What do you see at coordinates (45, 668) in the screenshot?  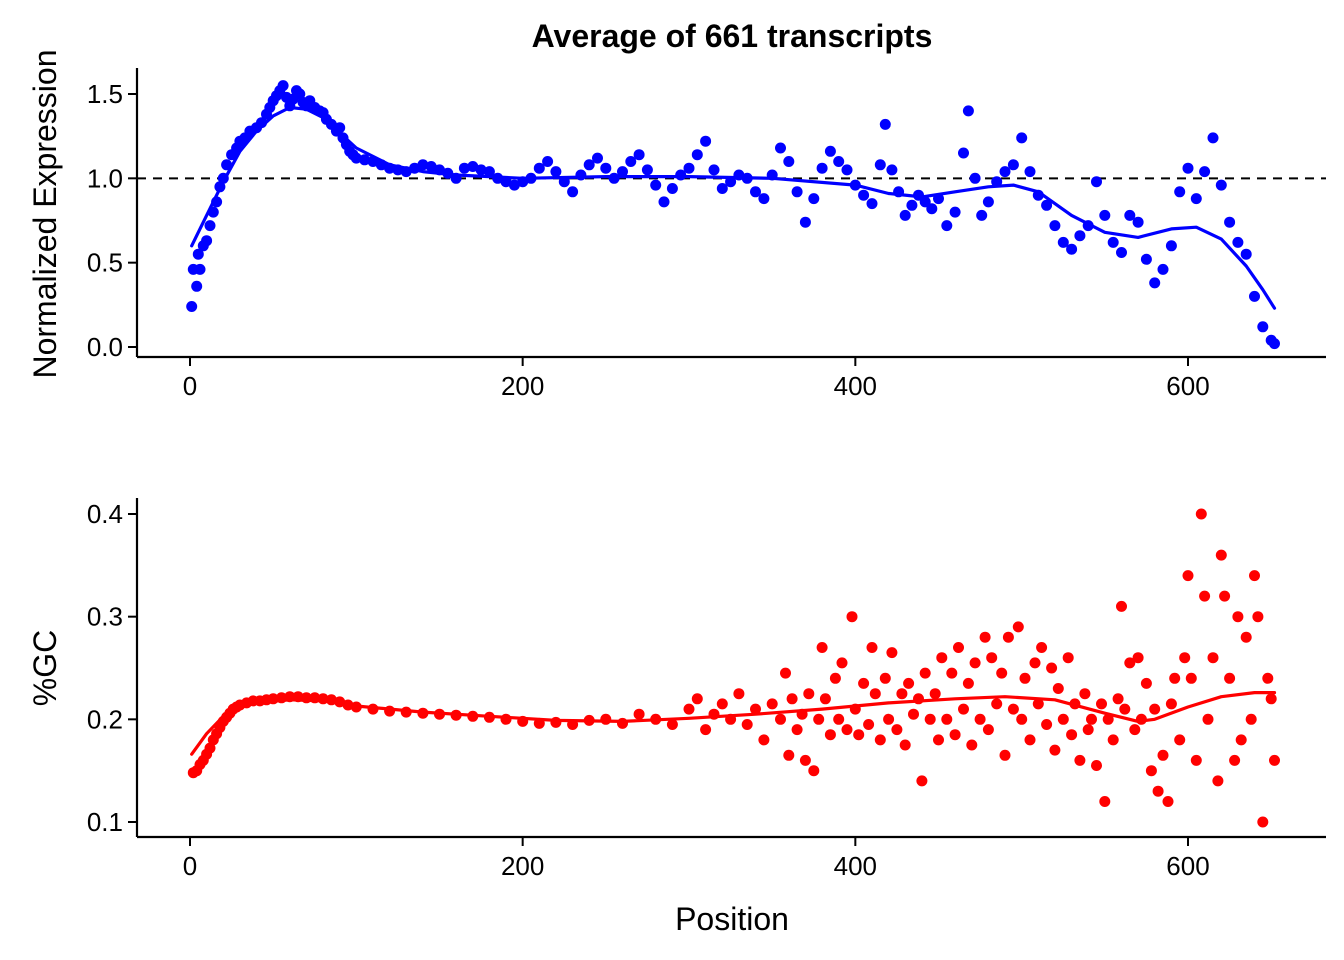 I see `gc-y-axis-title: %GC` at bounding box center [45, 668].